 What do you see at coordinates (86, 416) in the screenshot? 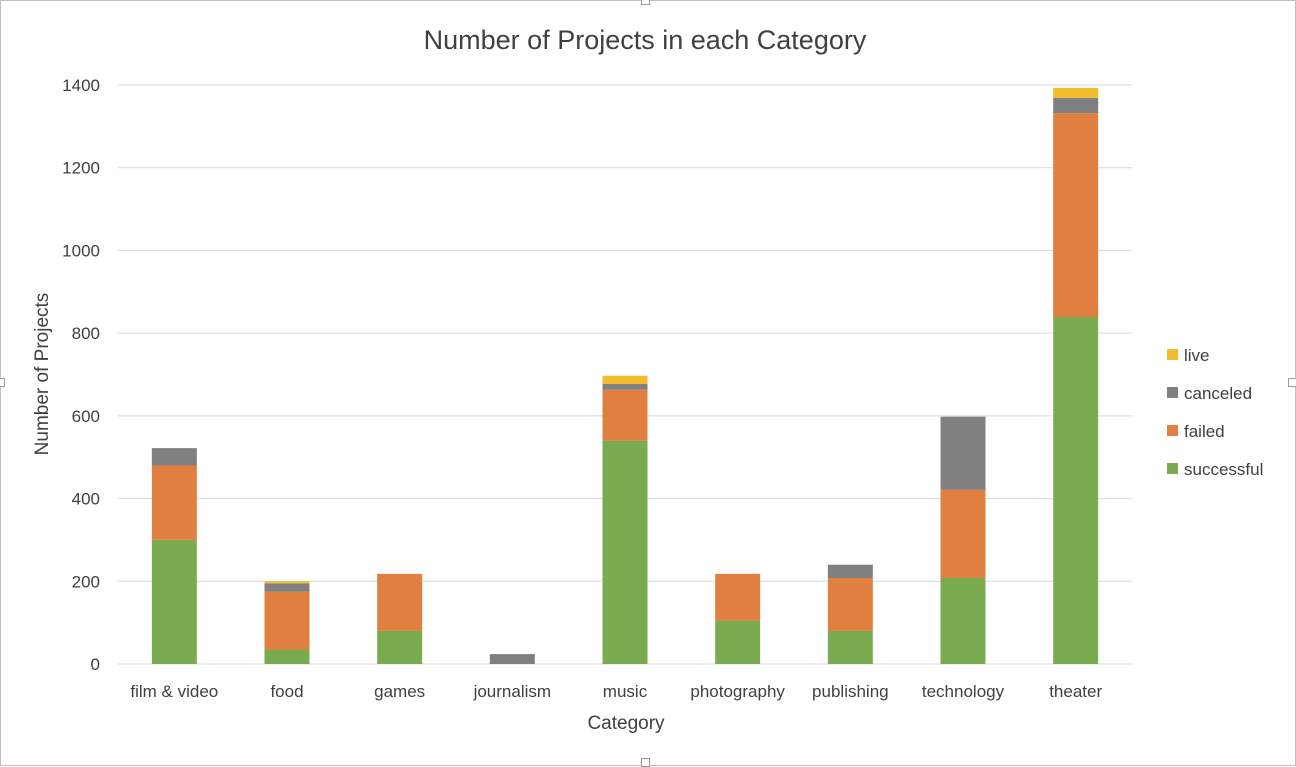
I see `y-tick-label: 600` at bounding box center [86, 416].